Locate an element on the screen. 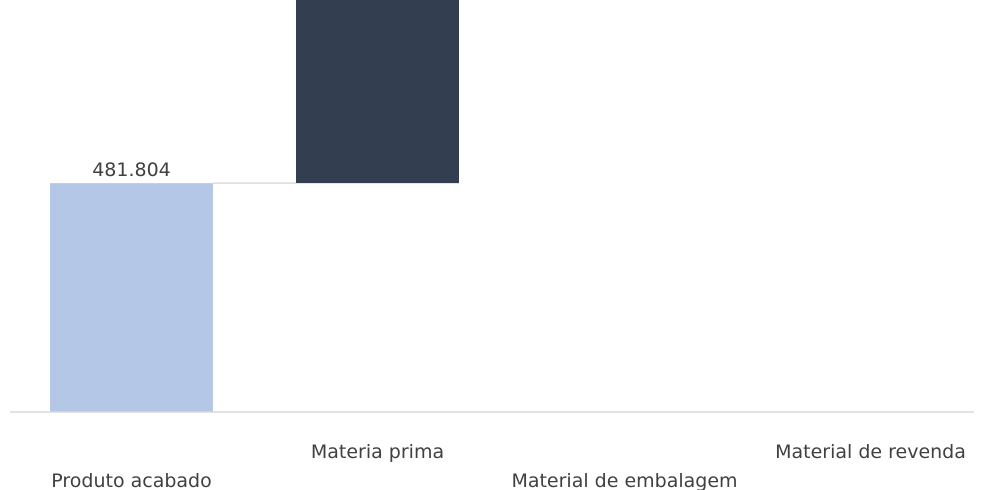 Image resolution: width=984 pixels, height=490 pixels. value-label-produto-acabado: 481.804 is located at coordinates (131, 170).